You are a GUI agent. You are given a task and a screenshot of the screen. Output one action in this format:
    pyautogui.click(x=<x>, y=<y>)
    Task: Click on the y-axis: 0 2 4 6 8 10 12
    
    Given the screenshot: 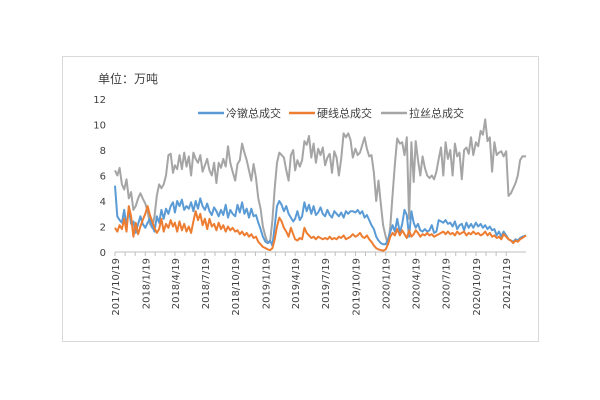 What is the action you would take?
    pyautogui.click(x=99, y=177)
    